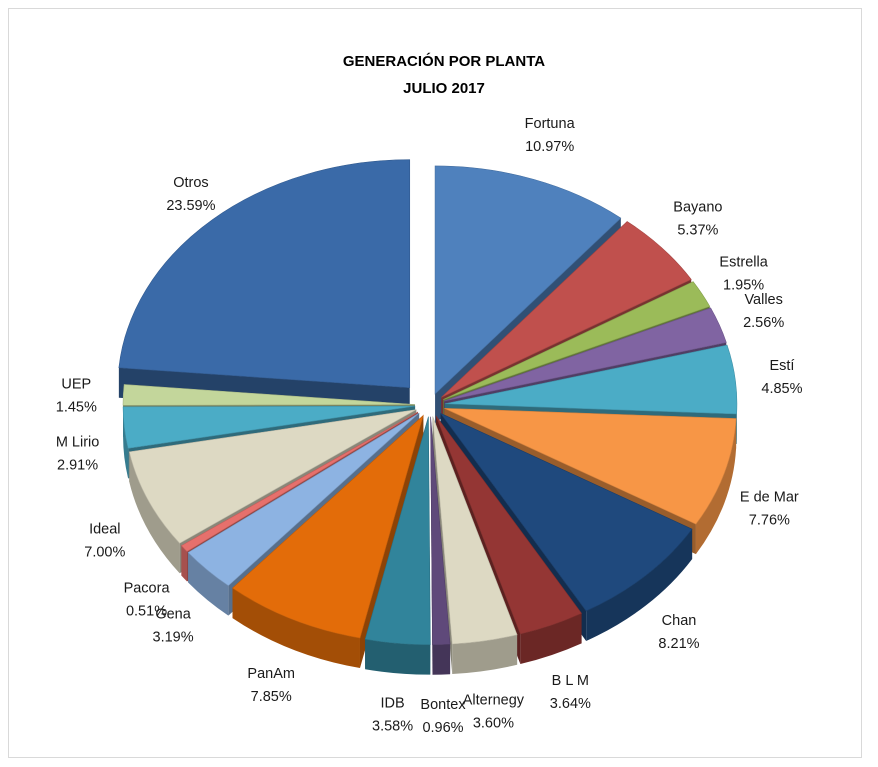  Describe the element at coordinates (769, 498) in the screenshot. I see `slice-label-name-e-de-mar: E de Mar` at that location.